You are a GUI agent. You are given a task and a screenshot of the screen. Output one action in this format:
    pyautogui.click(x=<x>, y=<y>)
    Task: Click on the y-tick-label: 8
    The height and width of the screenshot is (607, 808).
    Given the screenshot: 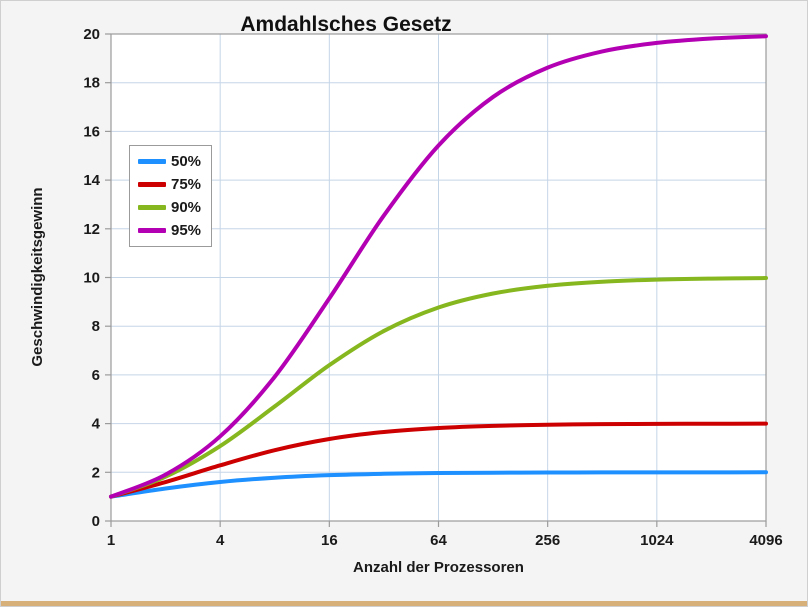 What is the action you would take?
    pyautogui.click(x=96, y=326)
    